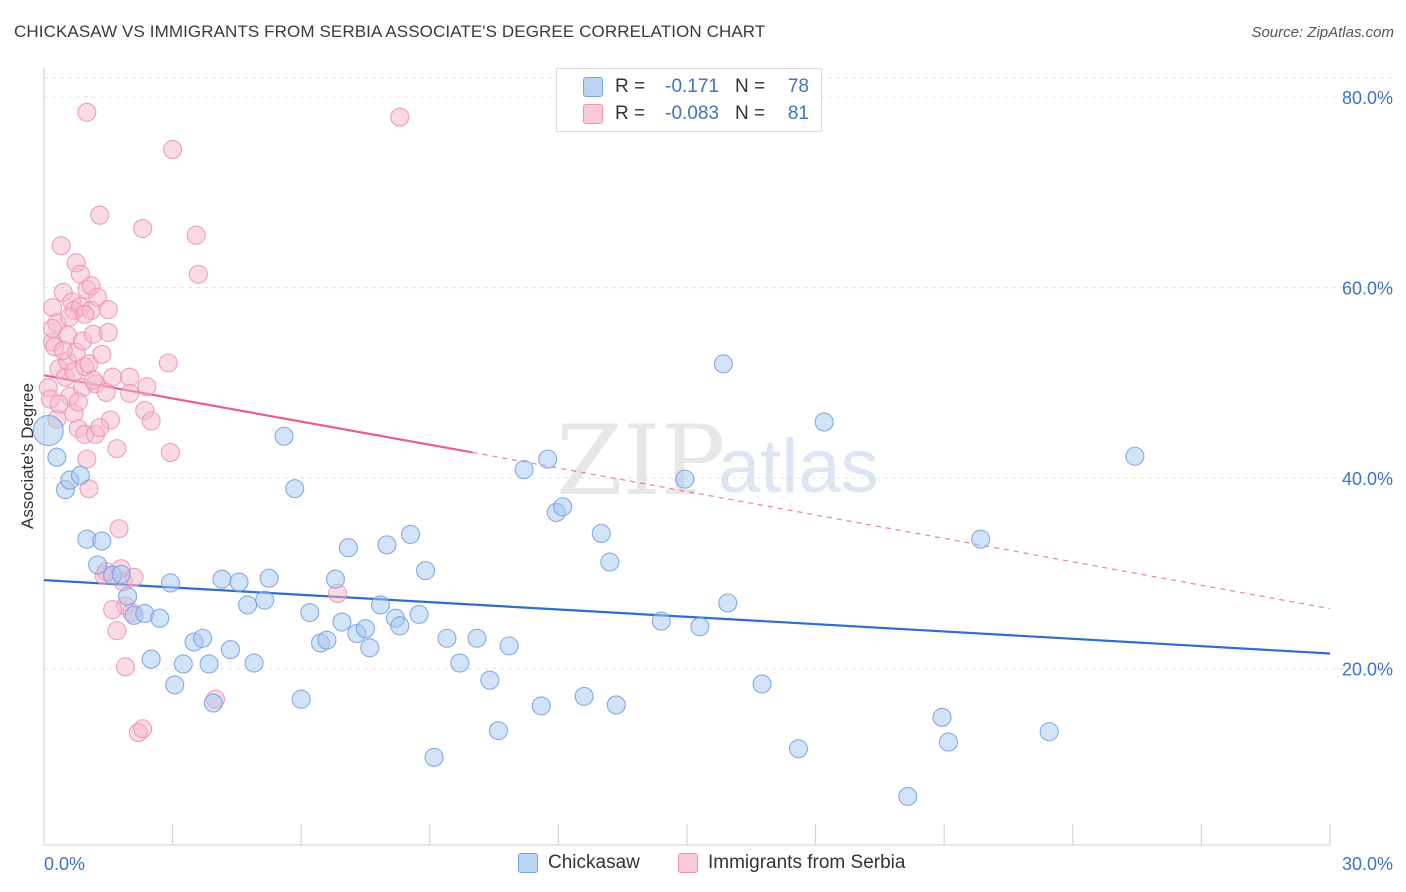 Image resolution: width=1406 pixels, height=892 pixels. What do you see at coordinates (798, 113) in the screenshot?
I see `legend-n-value: 81` at bounding box center [798, 113].